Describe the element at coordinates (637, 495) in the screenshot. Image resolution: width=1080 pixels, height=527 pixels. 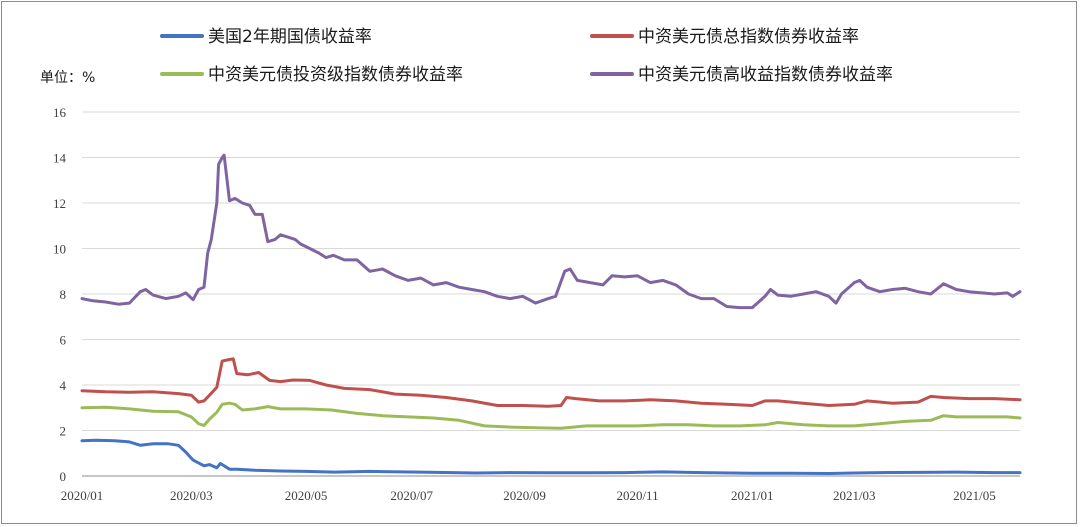
I see `x-tick-label: 2020/11` at that location.